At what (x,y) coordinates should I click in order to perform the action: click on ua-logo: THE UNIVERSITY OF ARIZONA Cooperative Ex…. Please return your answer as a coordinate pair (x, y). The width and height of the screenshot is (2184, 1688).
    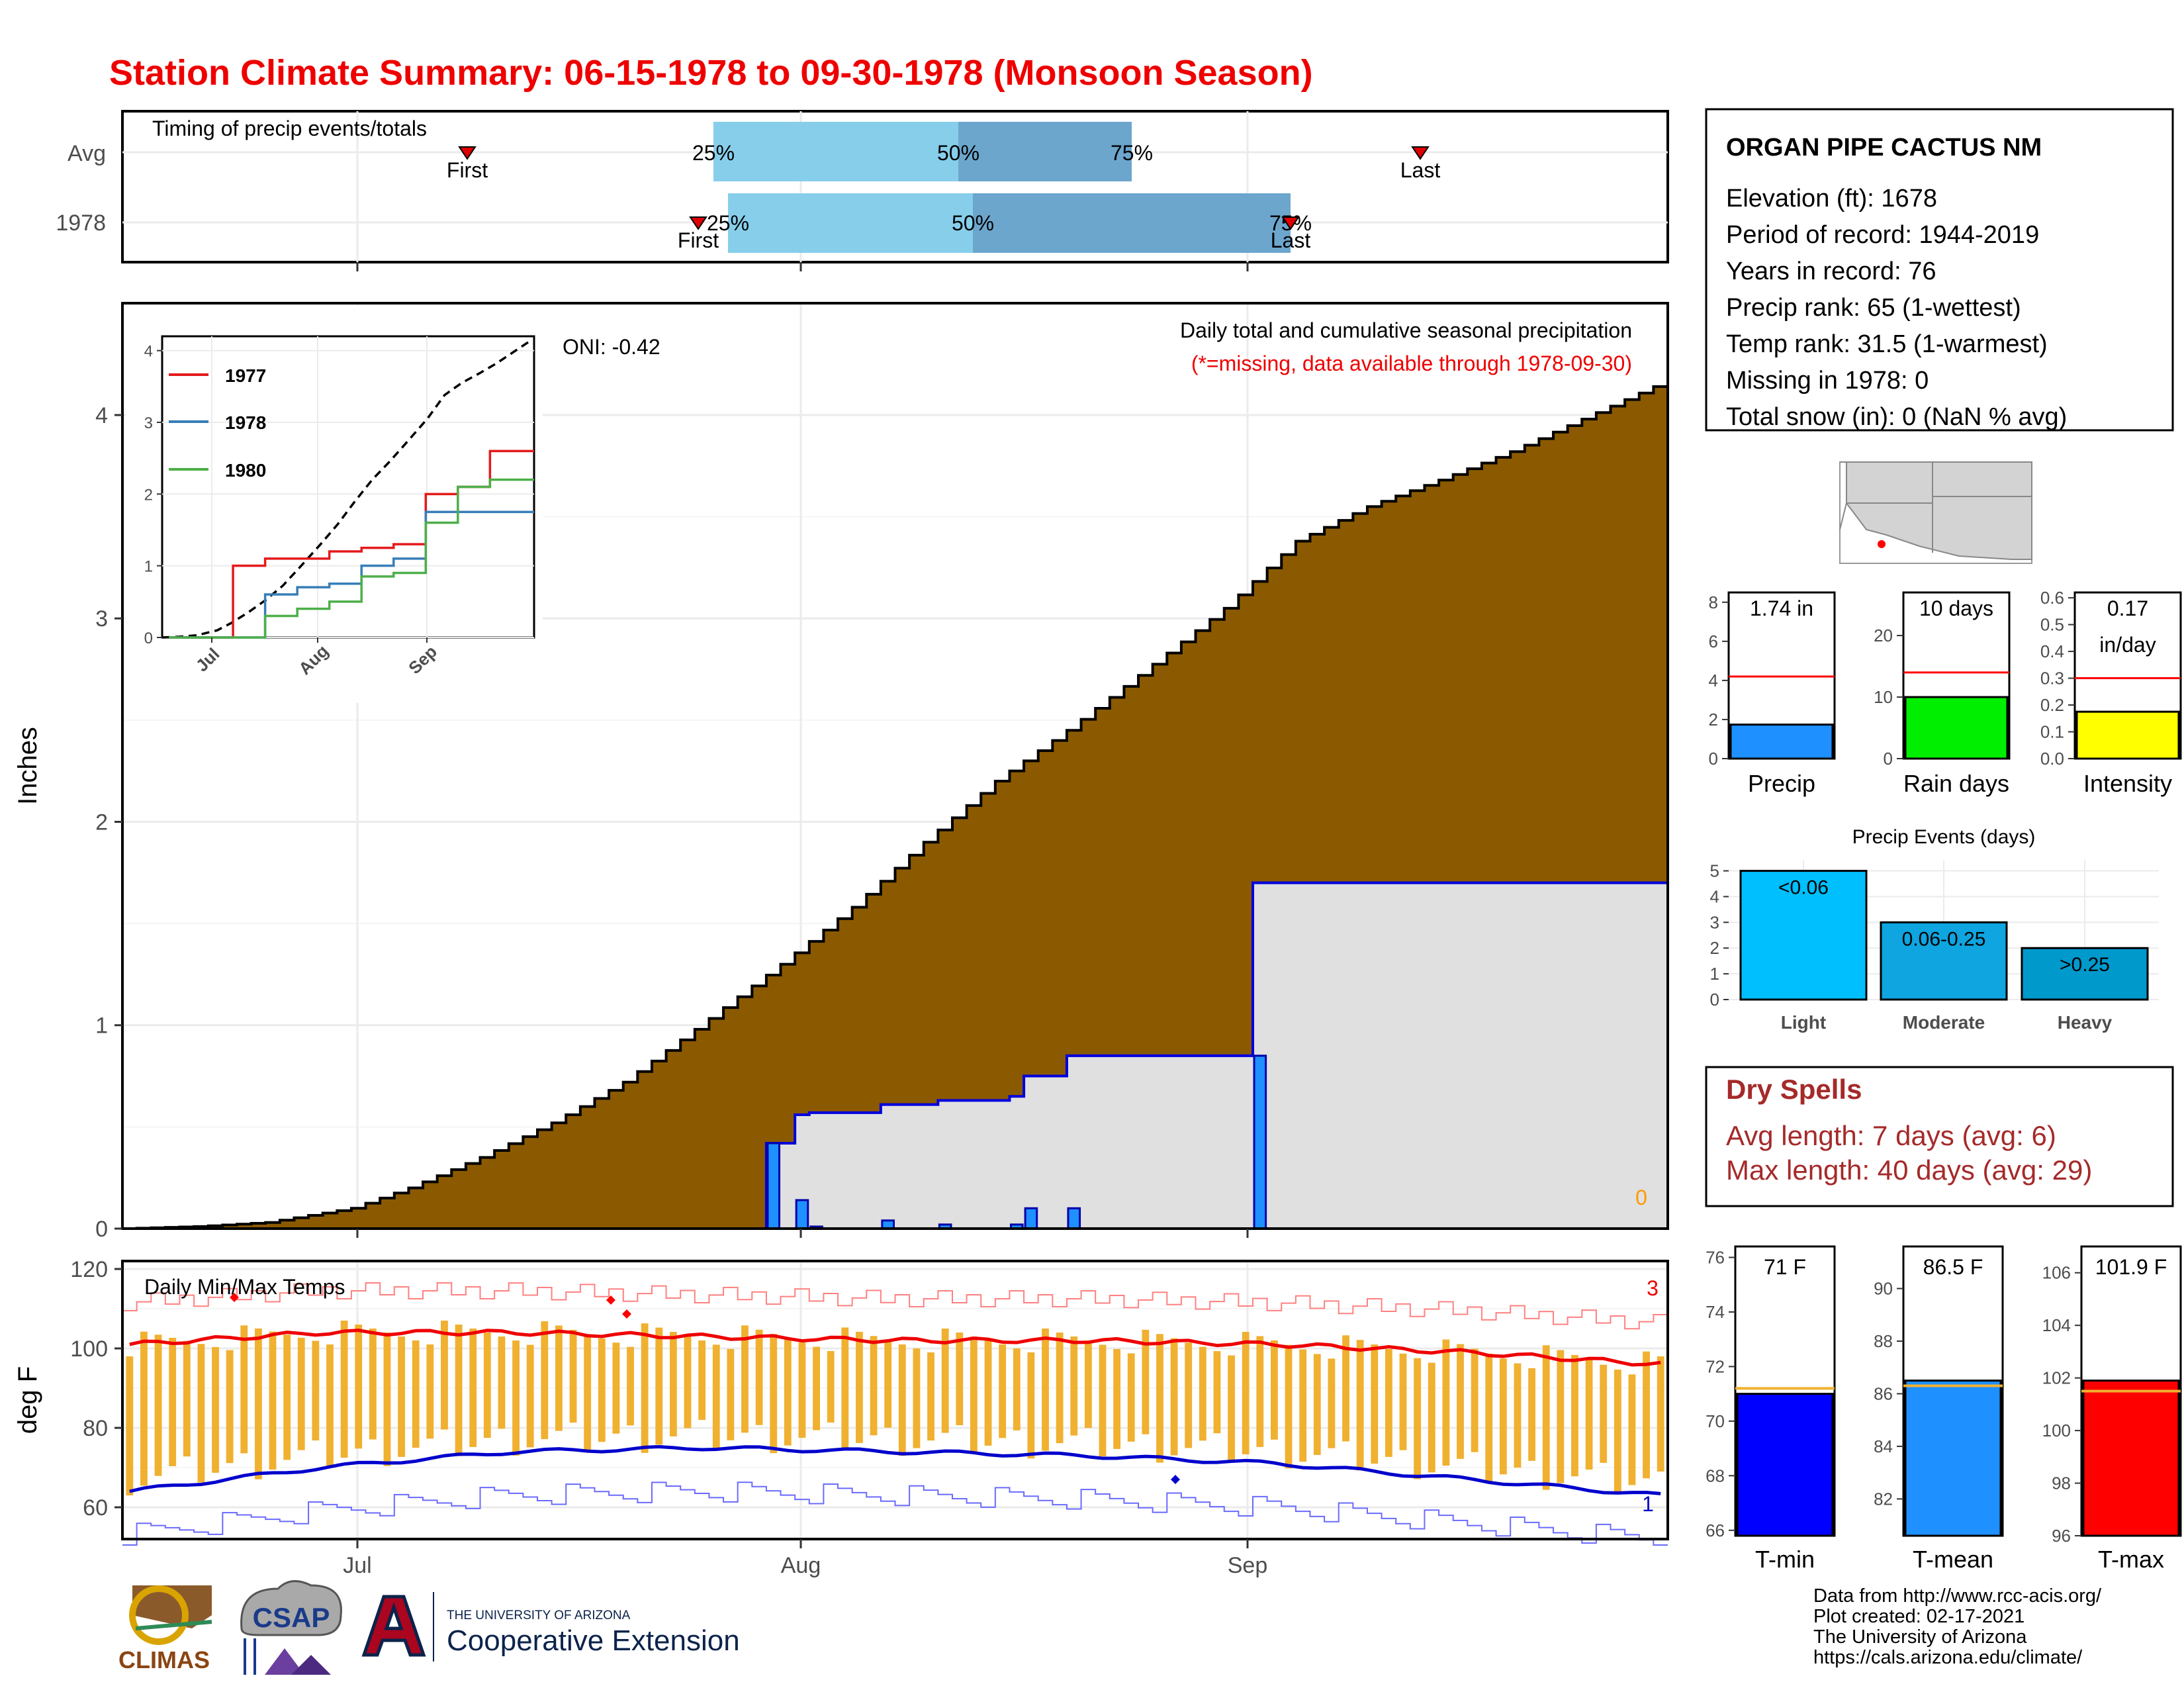
    Looking at the image, I should click on (550, 1627).